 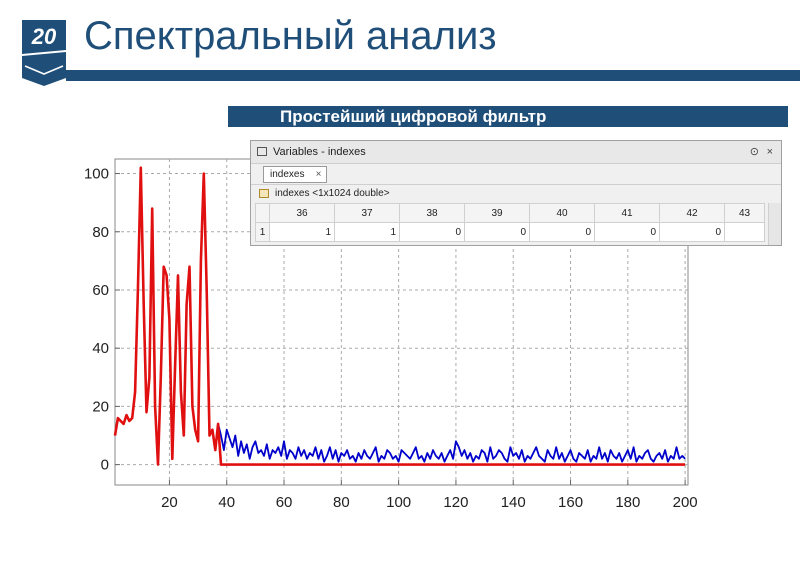 I want to click on window-menu-icon: ⊙, so click(x=754, y=152).